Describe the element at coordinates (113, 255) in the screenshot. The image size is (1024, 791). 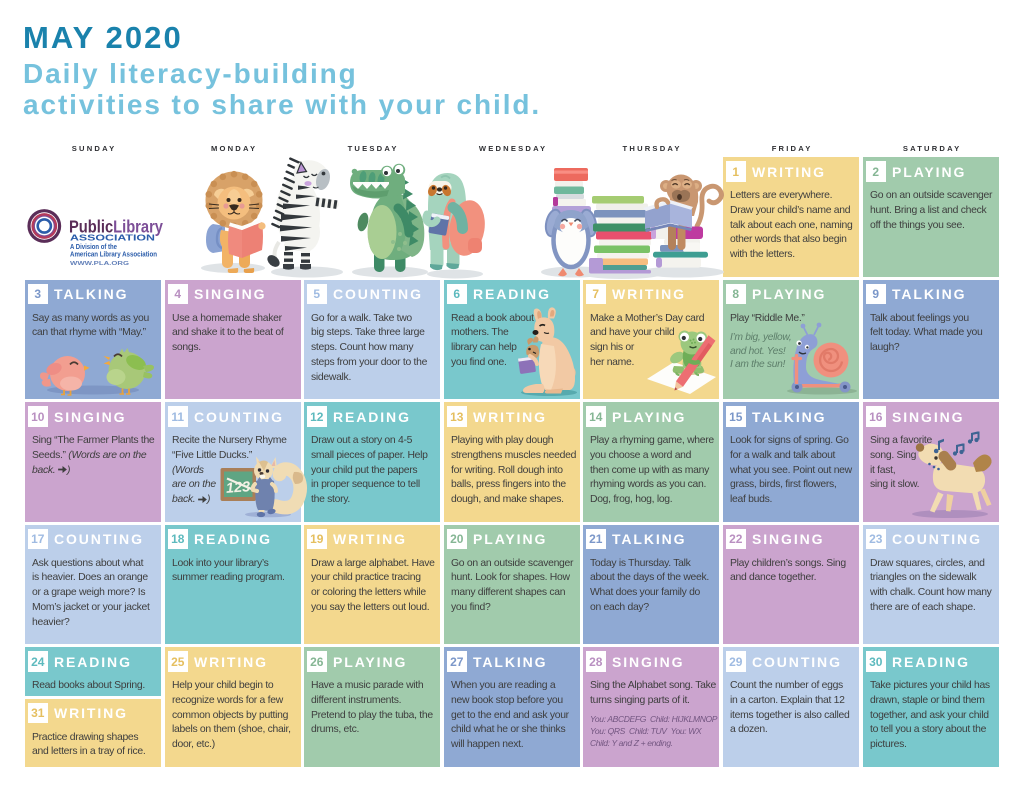
I see `svg-text: American Library Association` at that location.